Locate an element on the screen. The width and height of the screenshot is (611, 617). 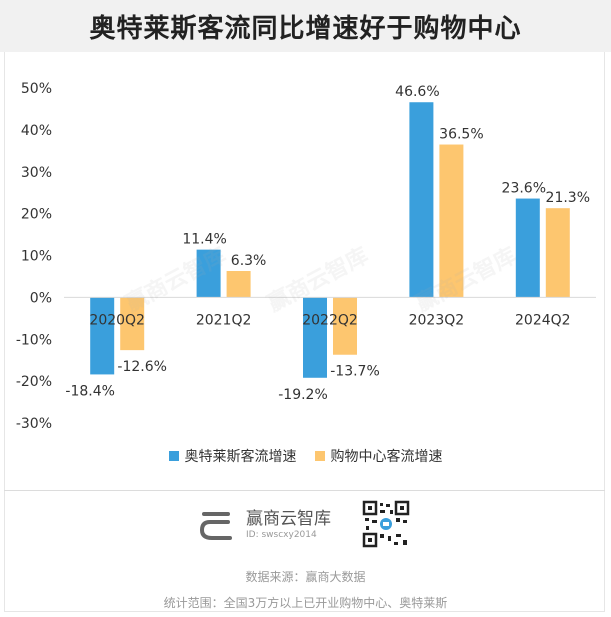
x-tick-label: 2023Q2 is located at coordinates (437, 320).